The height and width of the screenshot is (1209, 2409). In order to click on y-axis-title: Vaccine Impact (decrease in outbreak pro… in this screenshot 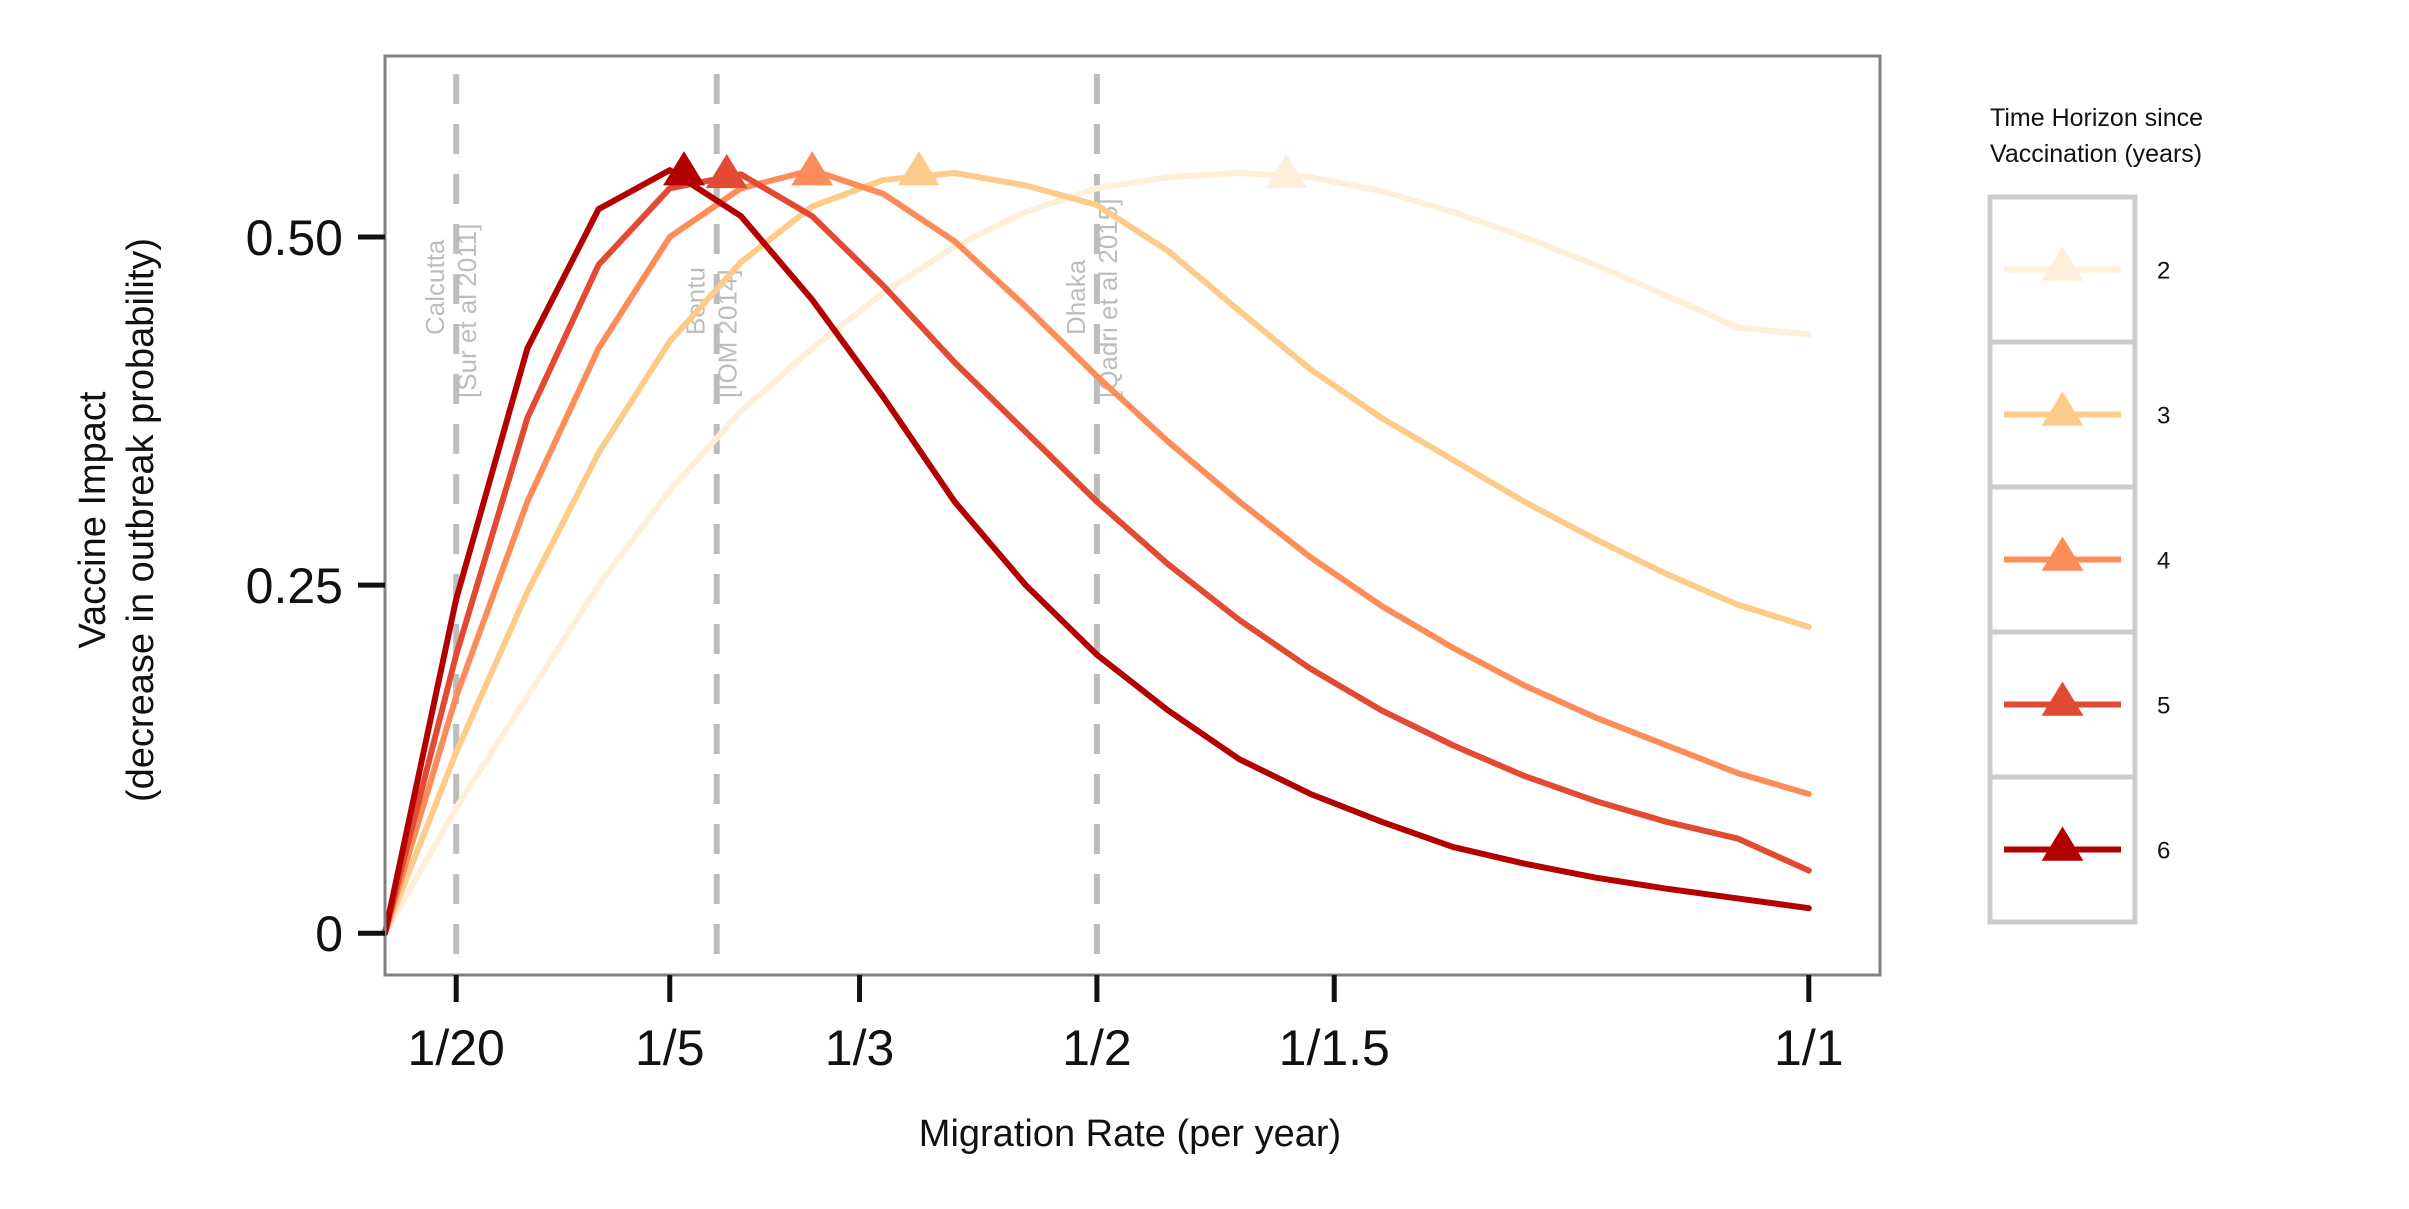, I will do `click(117, 520)`.